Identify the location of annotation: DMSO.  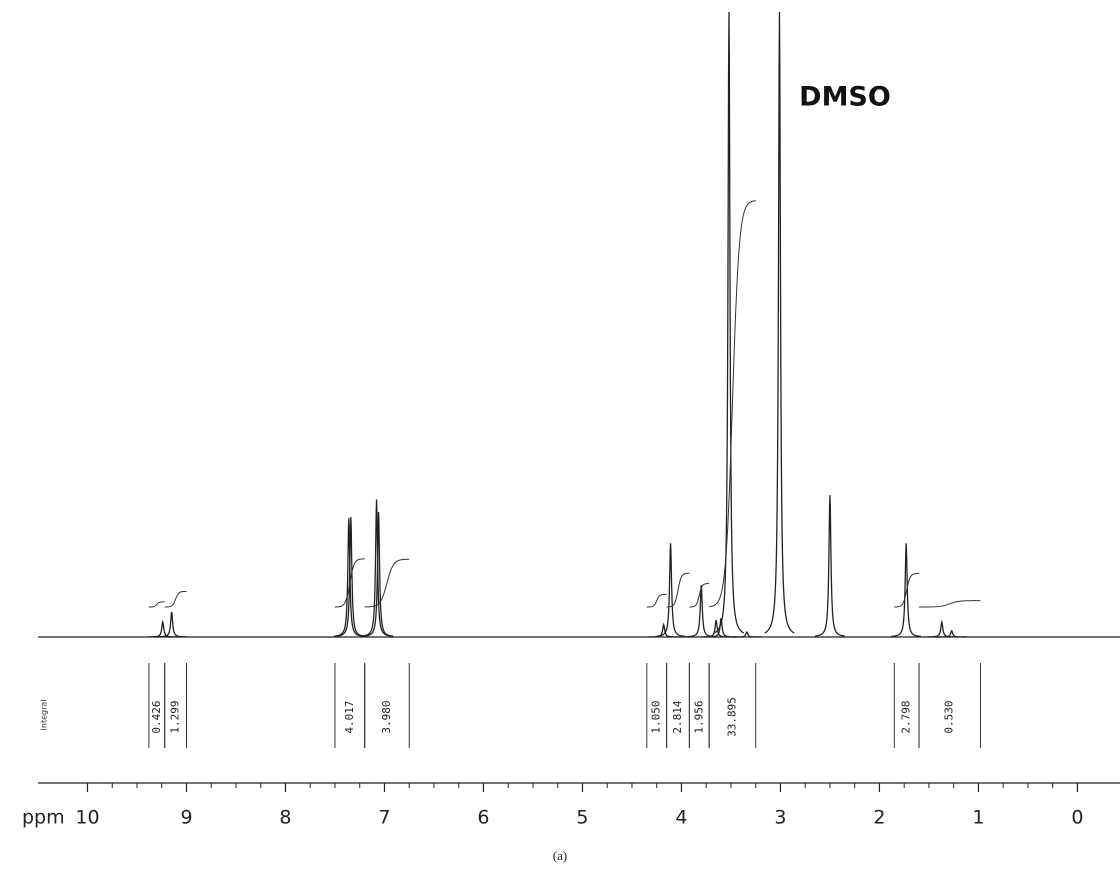
(845, 97).